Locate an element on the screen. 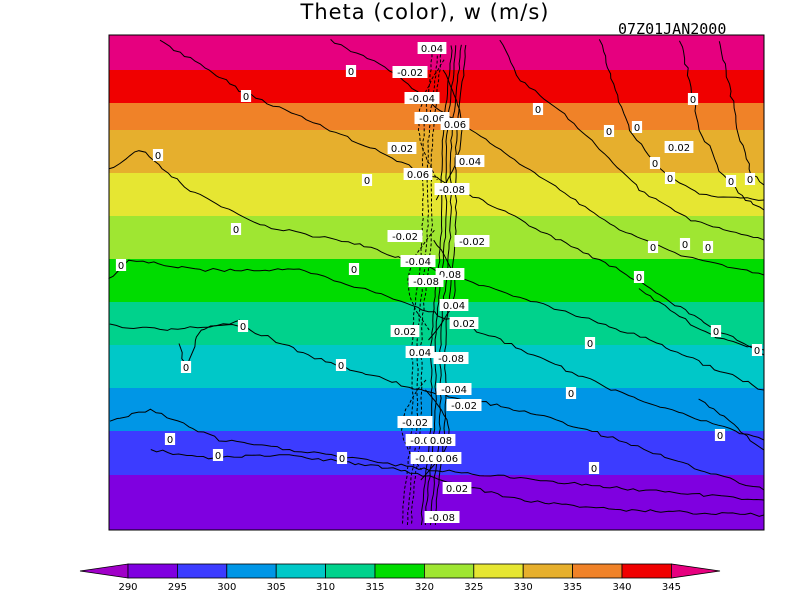  contour-label: -0.04 is located at coordinates (454, 390).